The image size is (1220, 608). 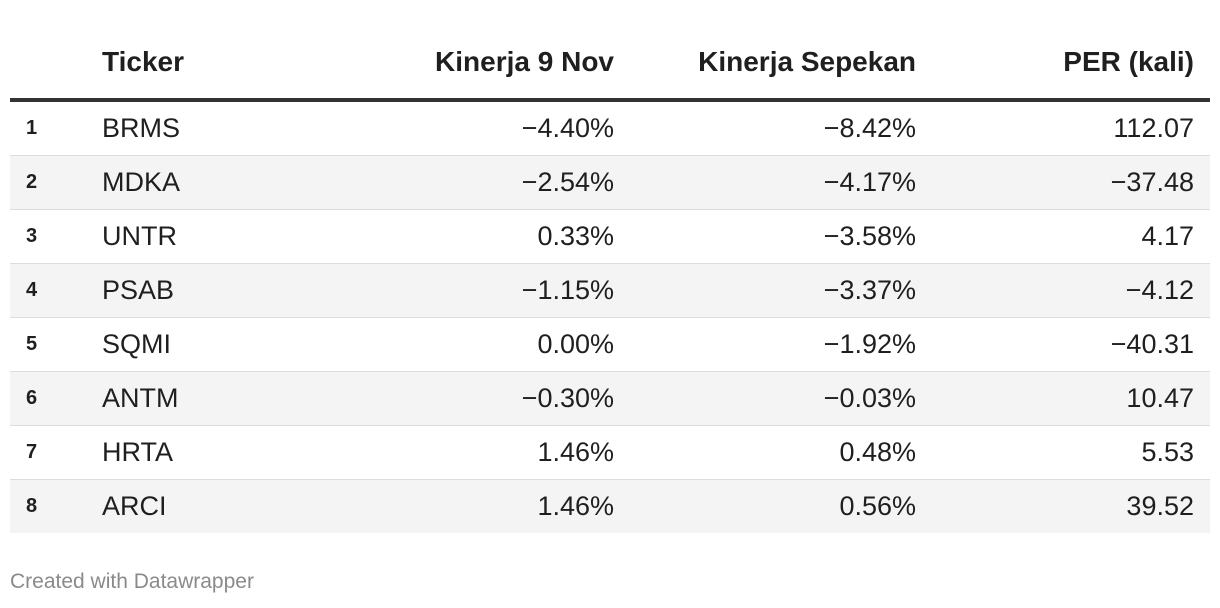 I want to click on table-row: 7 HRTA 1.46% 0.48% 5.53, so click(x=610, y=452).